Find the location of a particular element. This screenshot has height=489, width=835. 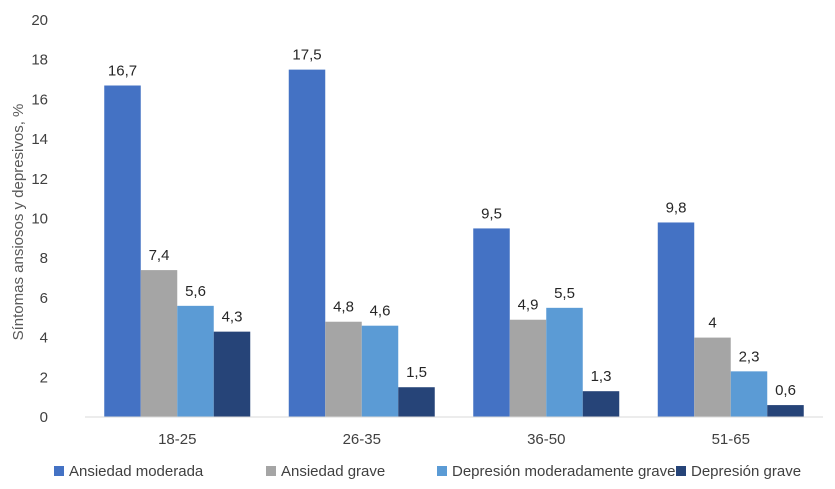

legend-label-1: Ansiedad grave is located at coordinates (333, 471).